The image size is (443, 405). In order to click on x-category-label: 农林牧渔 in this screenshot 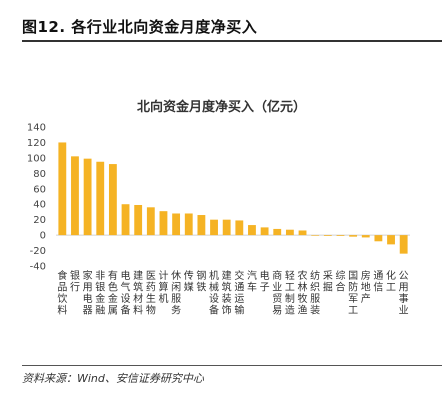, I will do `click(303, 293)`.